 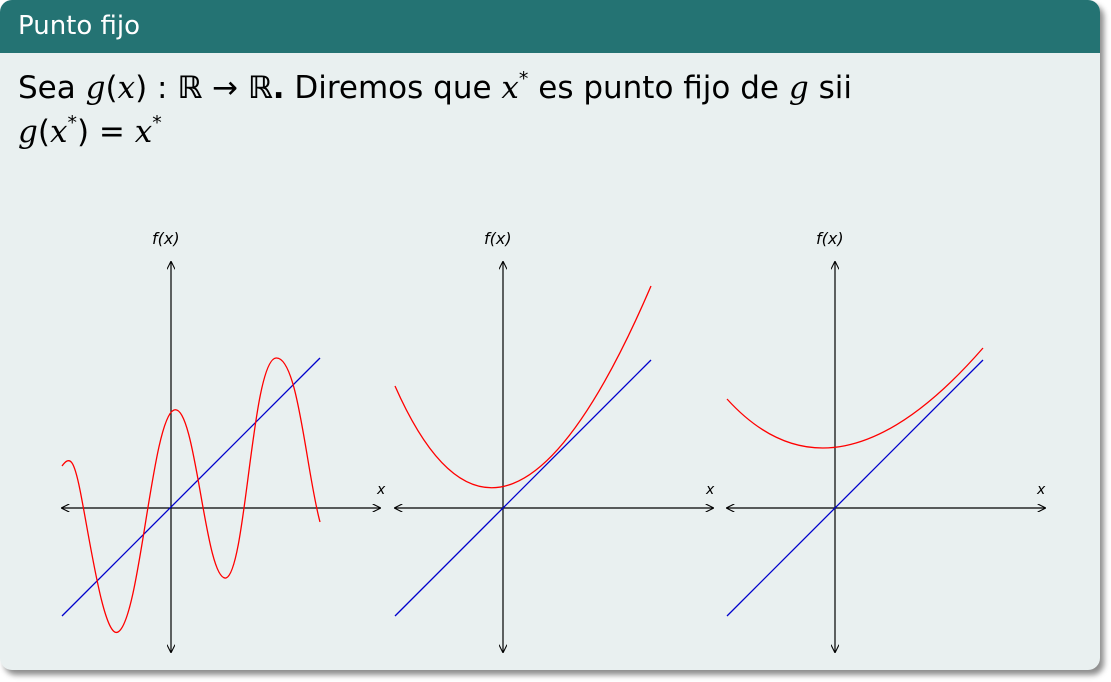 What do you see at coordinates (126, 88) in the screenshot?
I see `math-x: x` at bounding box center [126, 88].